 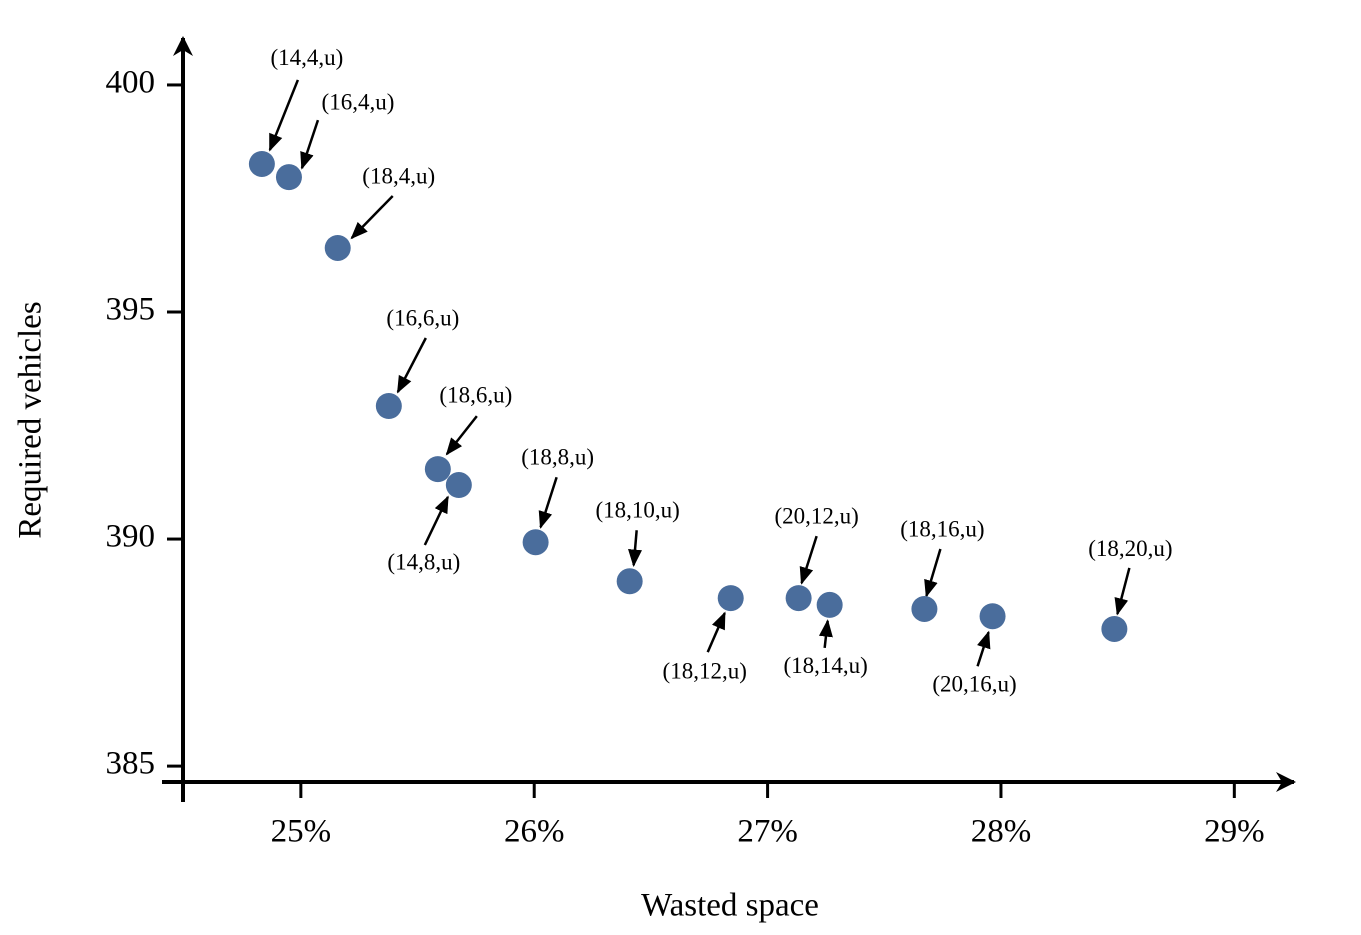 I want to click on point-label: (20,12,u), so click(x=816, y=515).